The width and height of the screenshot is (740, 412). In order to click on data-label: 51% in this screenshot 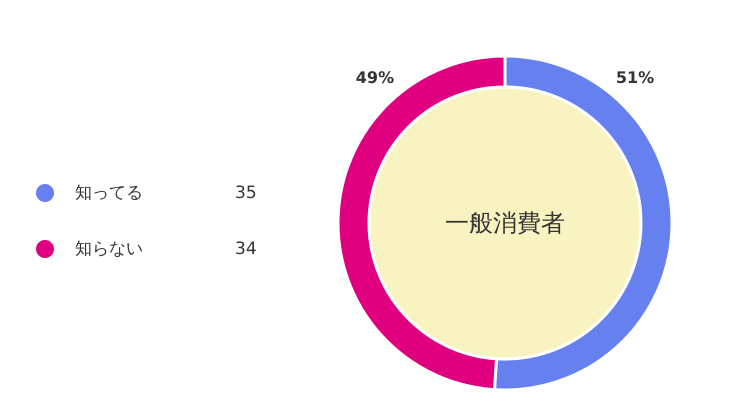, I will do `click(635, 78)`.